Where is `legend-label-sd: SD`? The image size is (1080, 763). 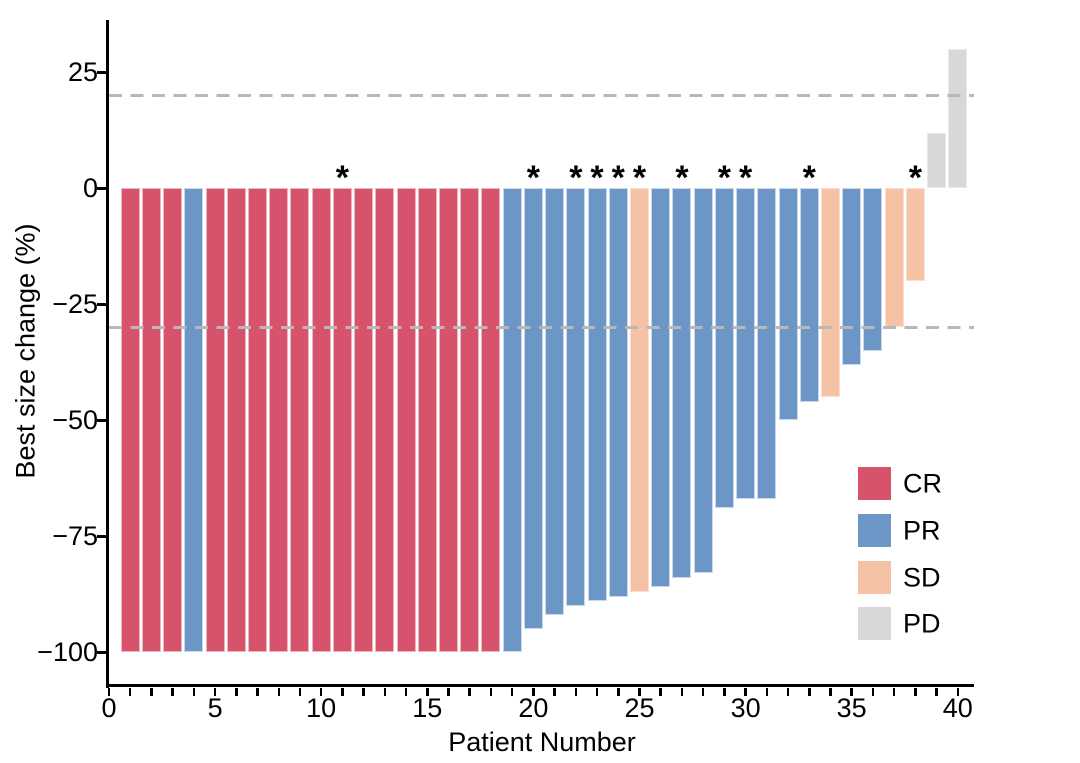
legend-label-sd: SD is located at coordinates (922, 577).